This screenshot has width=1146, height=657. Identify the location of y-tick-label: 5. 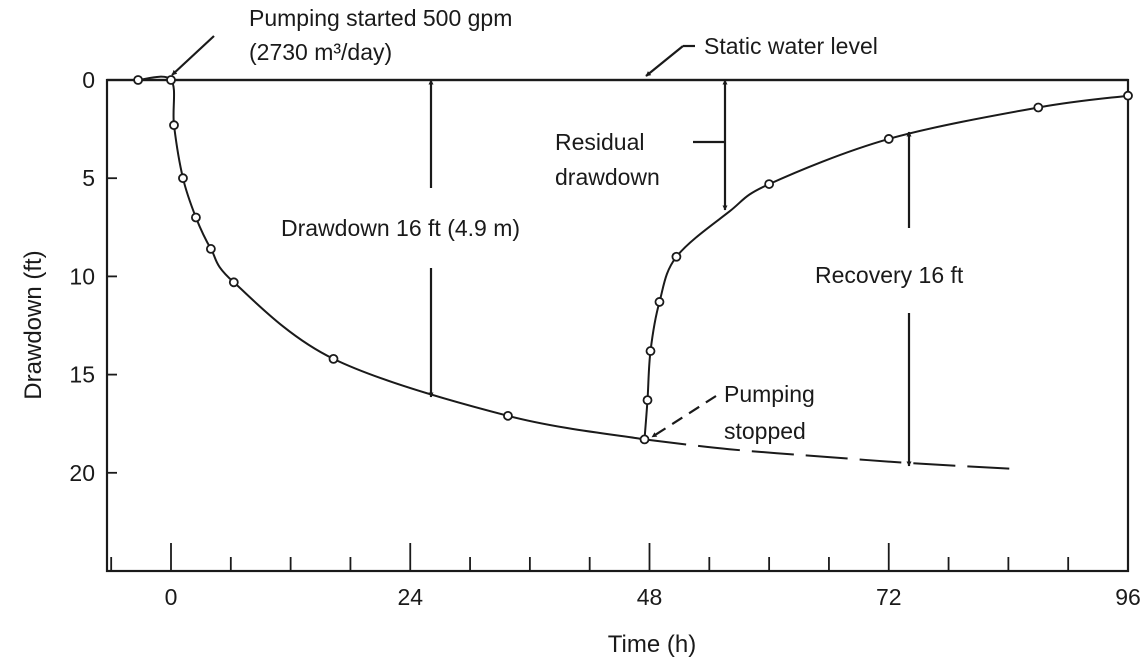
(88, 178).